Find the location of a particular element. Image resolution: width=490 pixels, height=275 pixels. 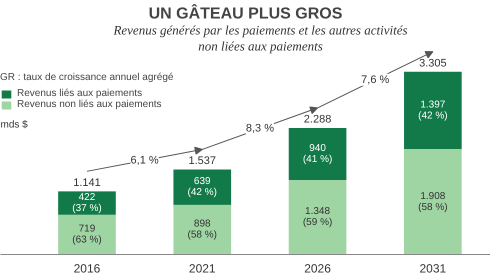

data-label: 639 (42 %) is located at coordinates (202, 187).